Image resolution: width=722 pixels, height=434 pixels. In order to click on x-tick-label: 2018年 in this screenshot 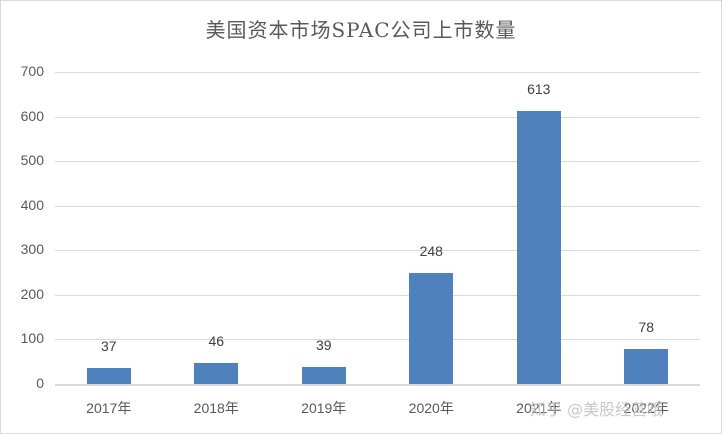, I will do `click(216, 408)`.